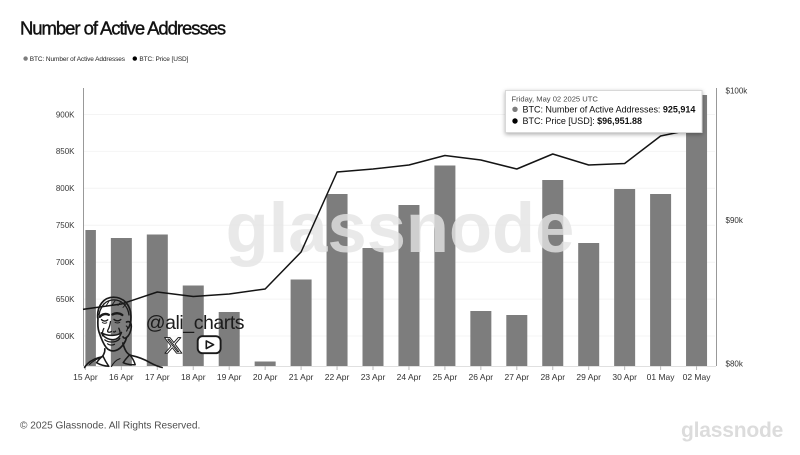 The image size is (800, 455). I want to click on svg-text: 27 Apr, so click(517, 377).